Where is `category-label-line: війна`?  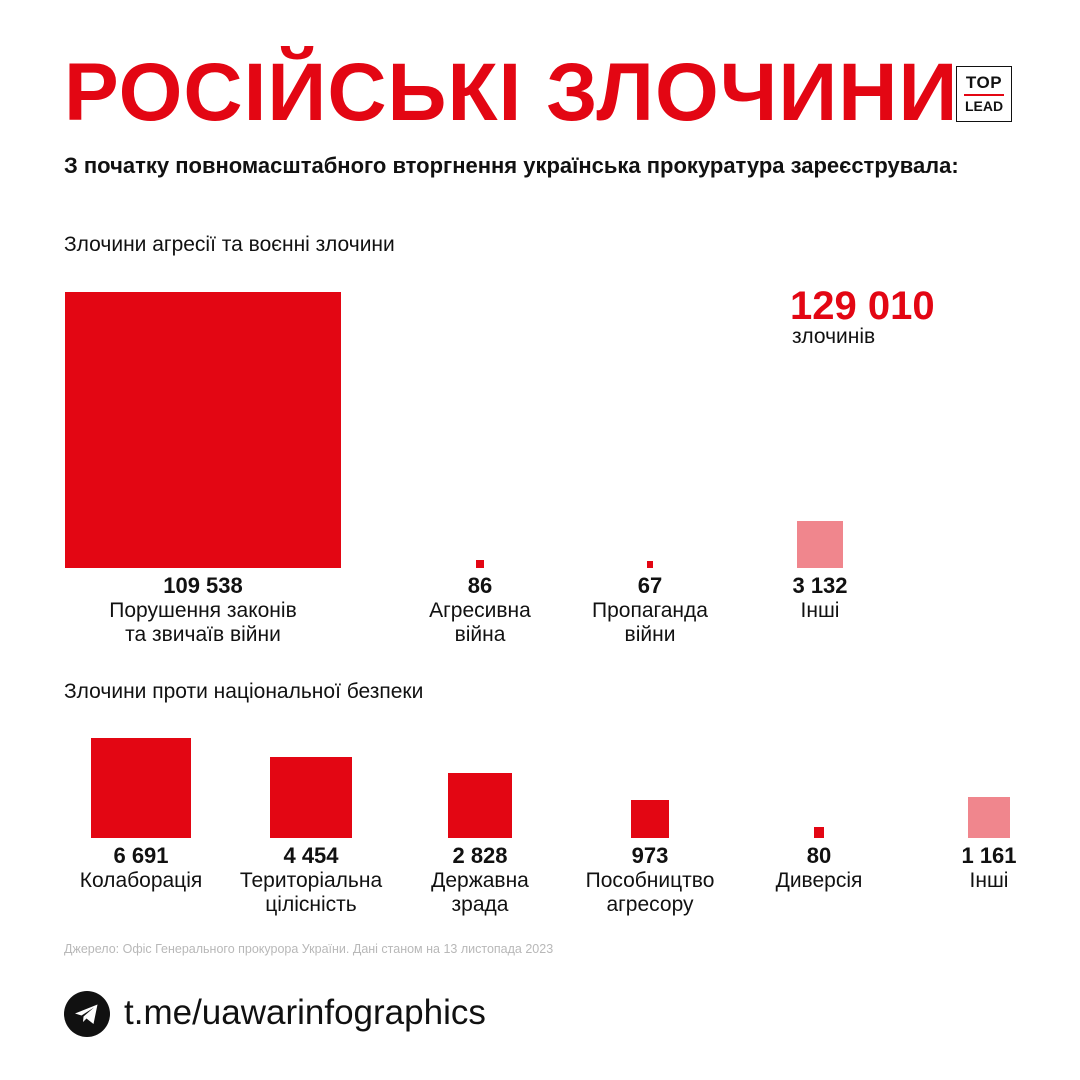
category-label-line: війна is located at coordinates (480, 634).